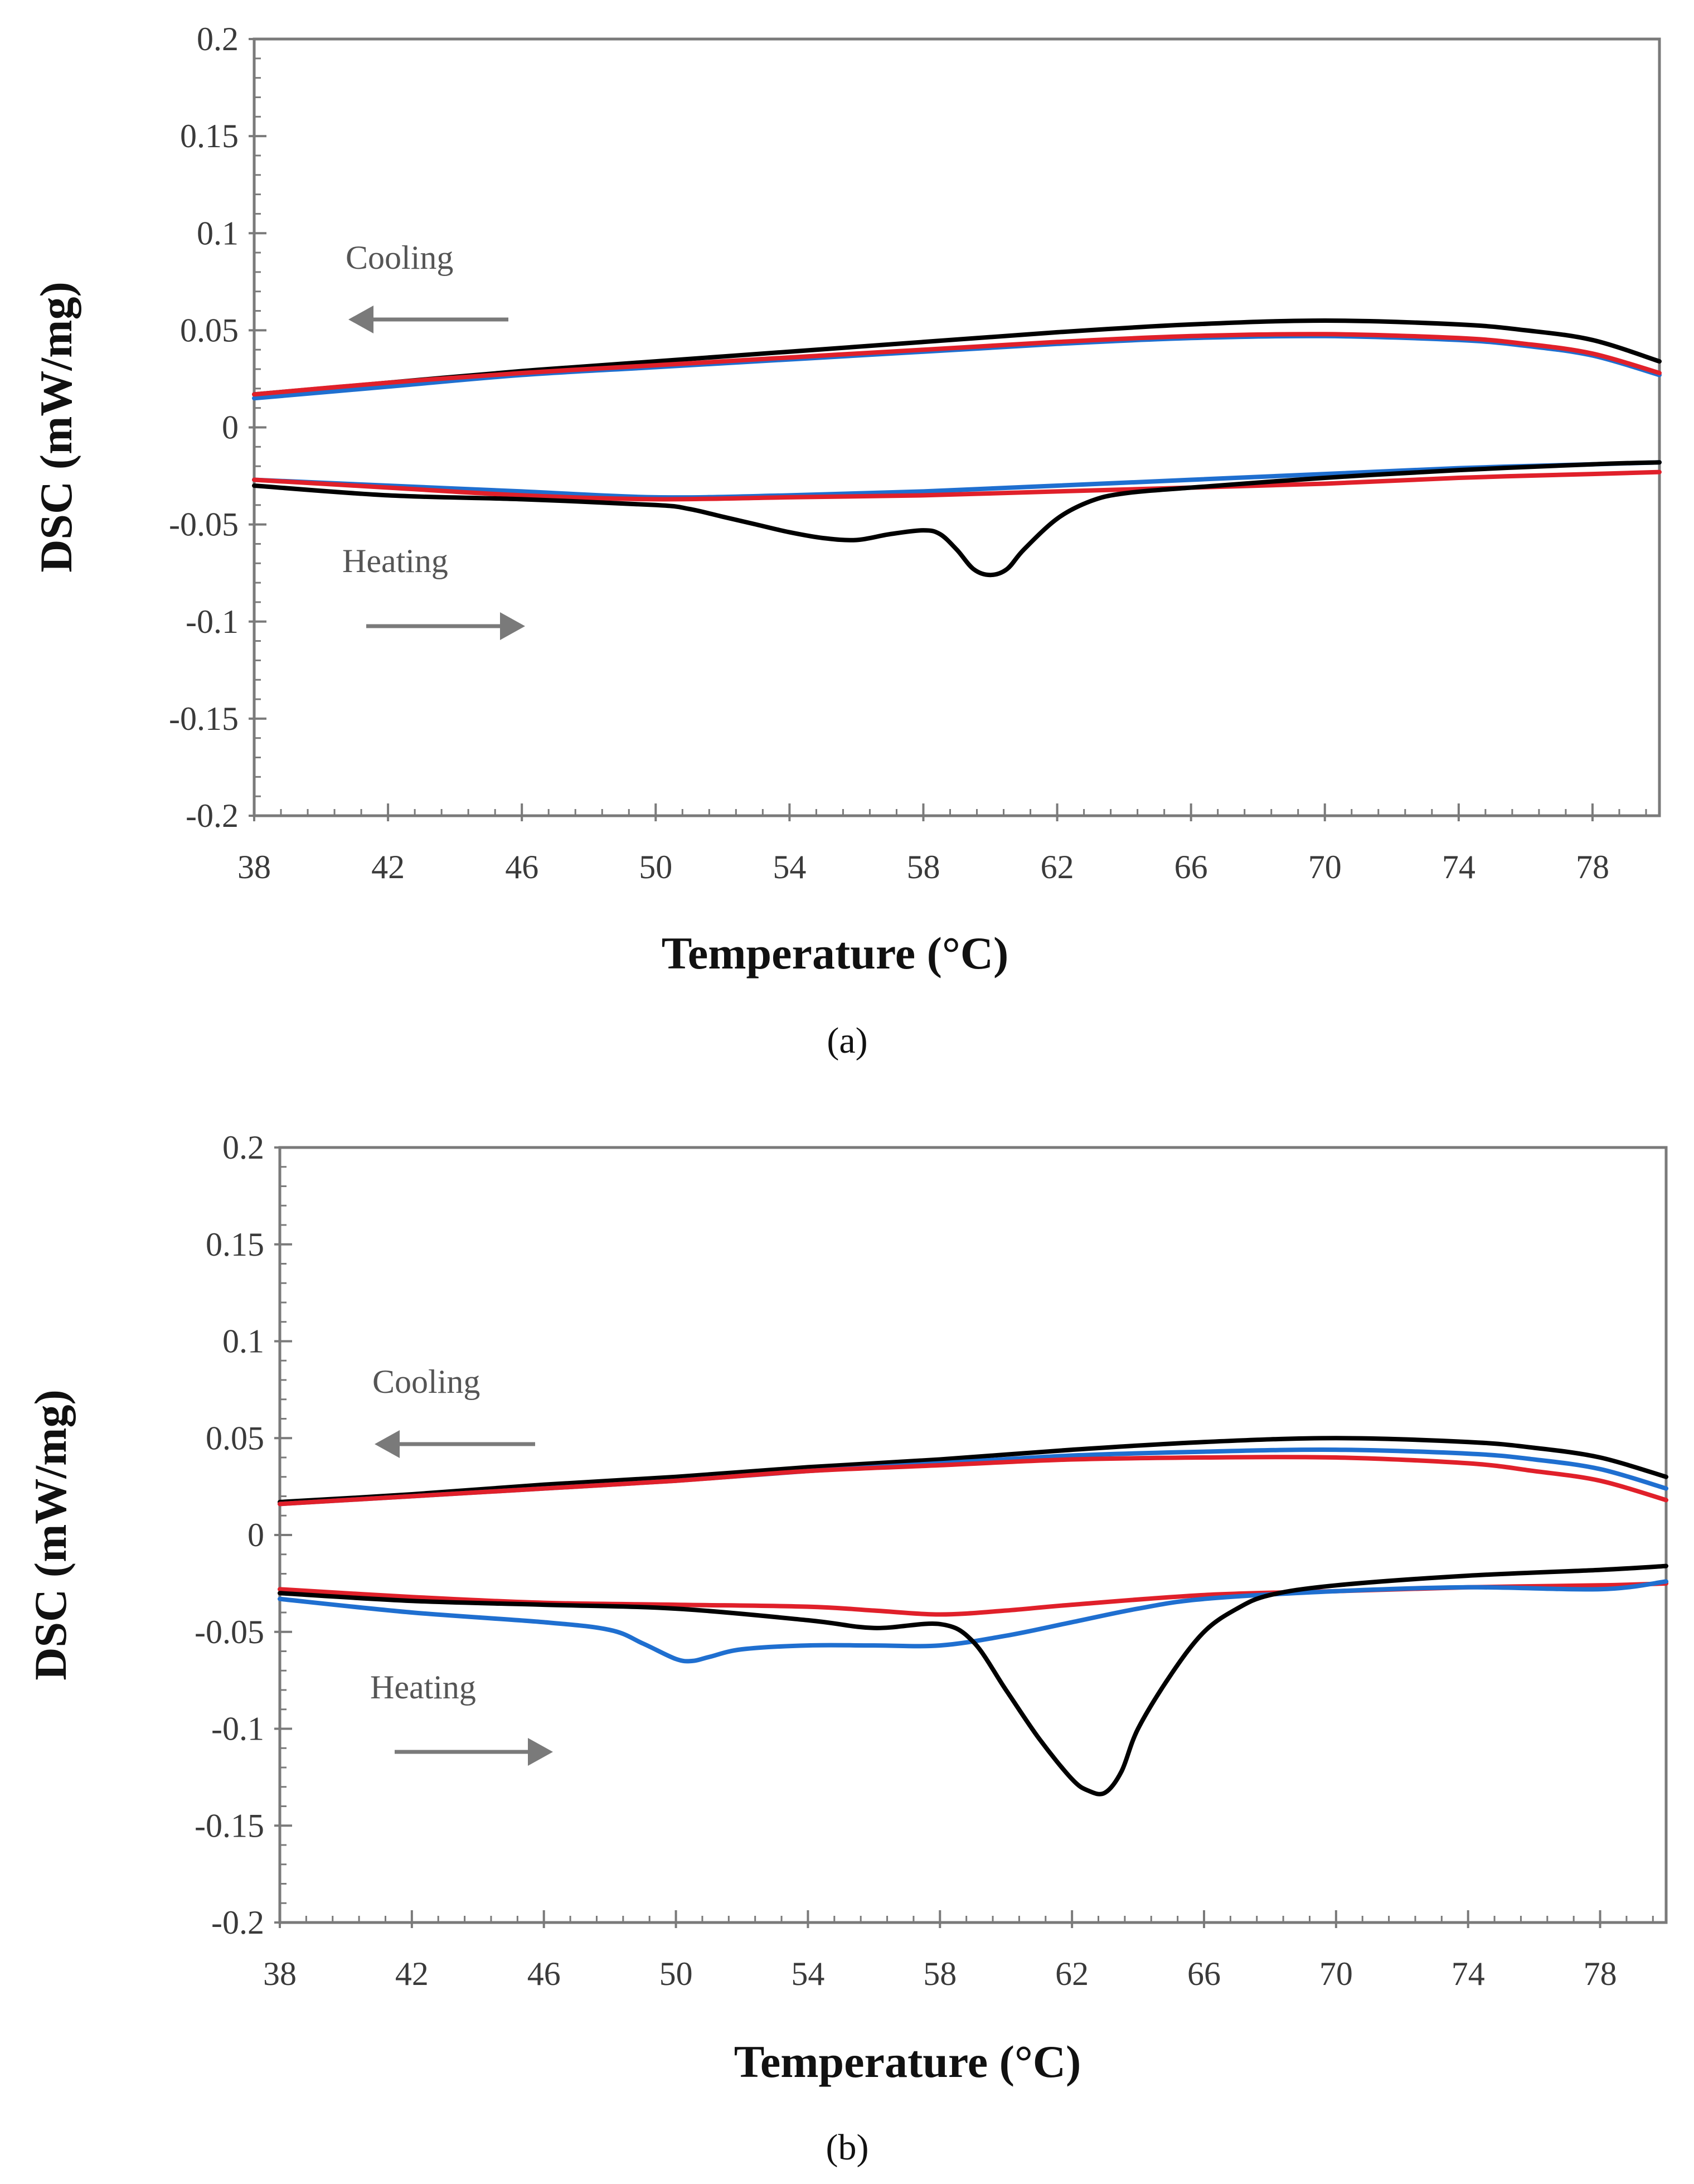 This screenshot has height=2184, width=1694. Describe the element at coordinates (957, 448) in the screenshot. I see `series-group-a` at that location.